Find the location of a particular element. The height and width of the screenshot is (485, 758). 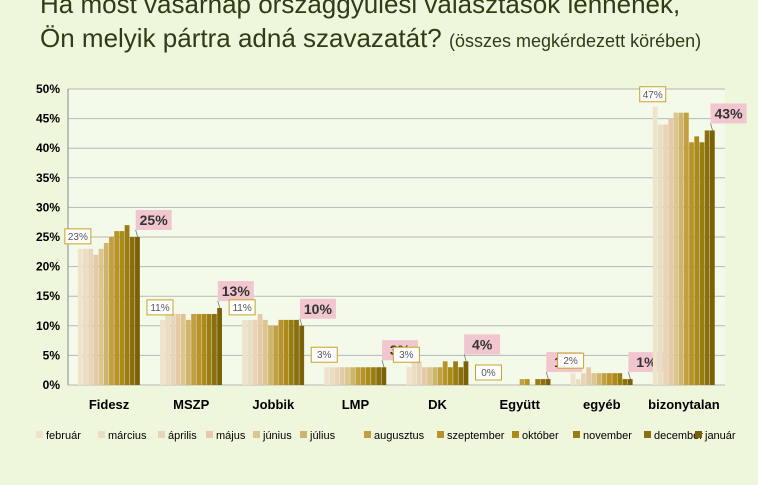

first-value-label: 23% is located at coordinates (78, 237).